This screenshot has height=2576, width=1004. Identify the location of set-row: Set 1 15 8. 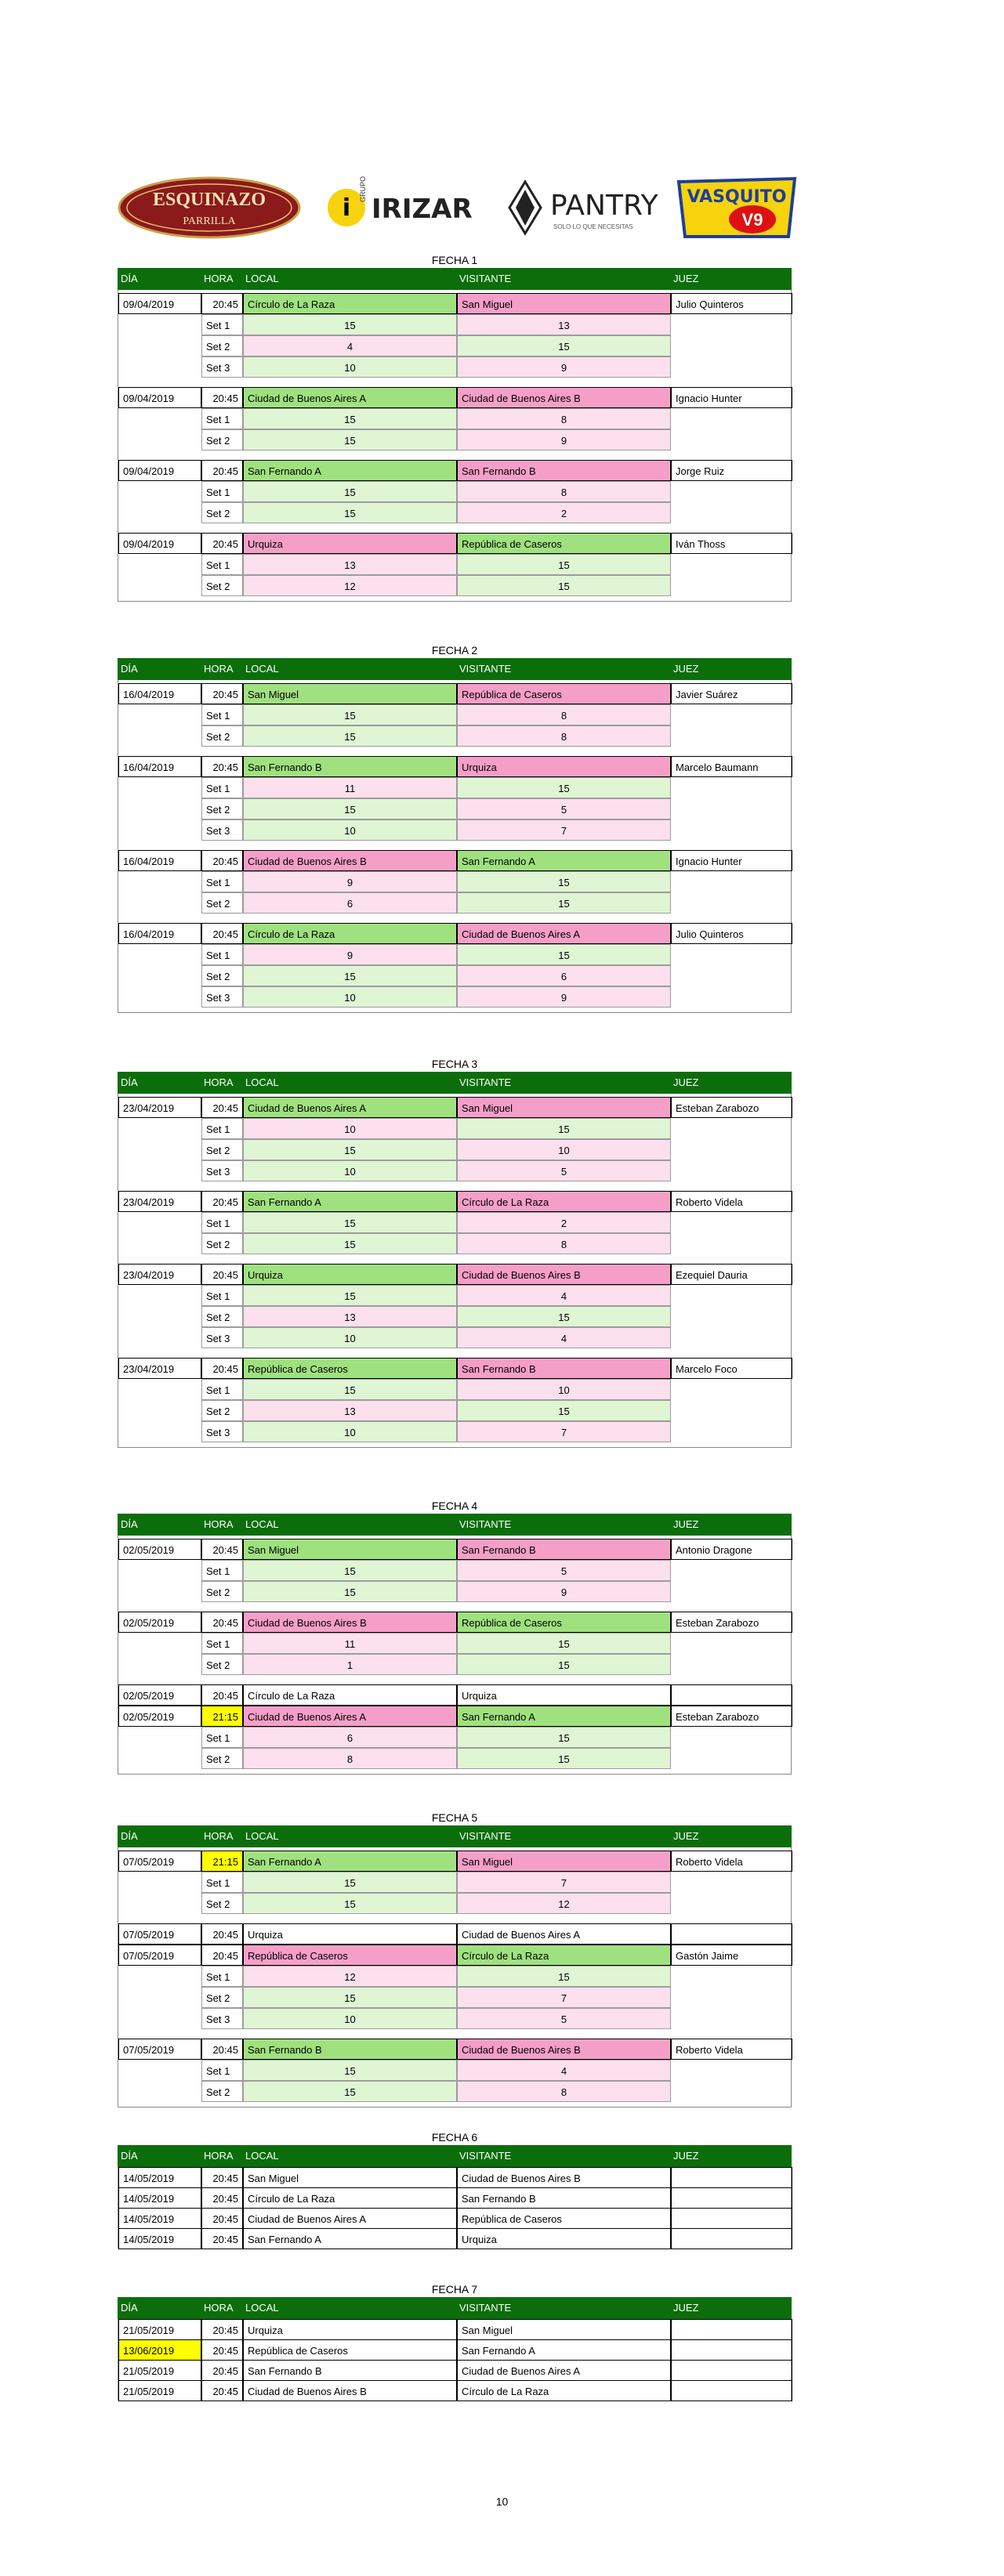
(454, 419).